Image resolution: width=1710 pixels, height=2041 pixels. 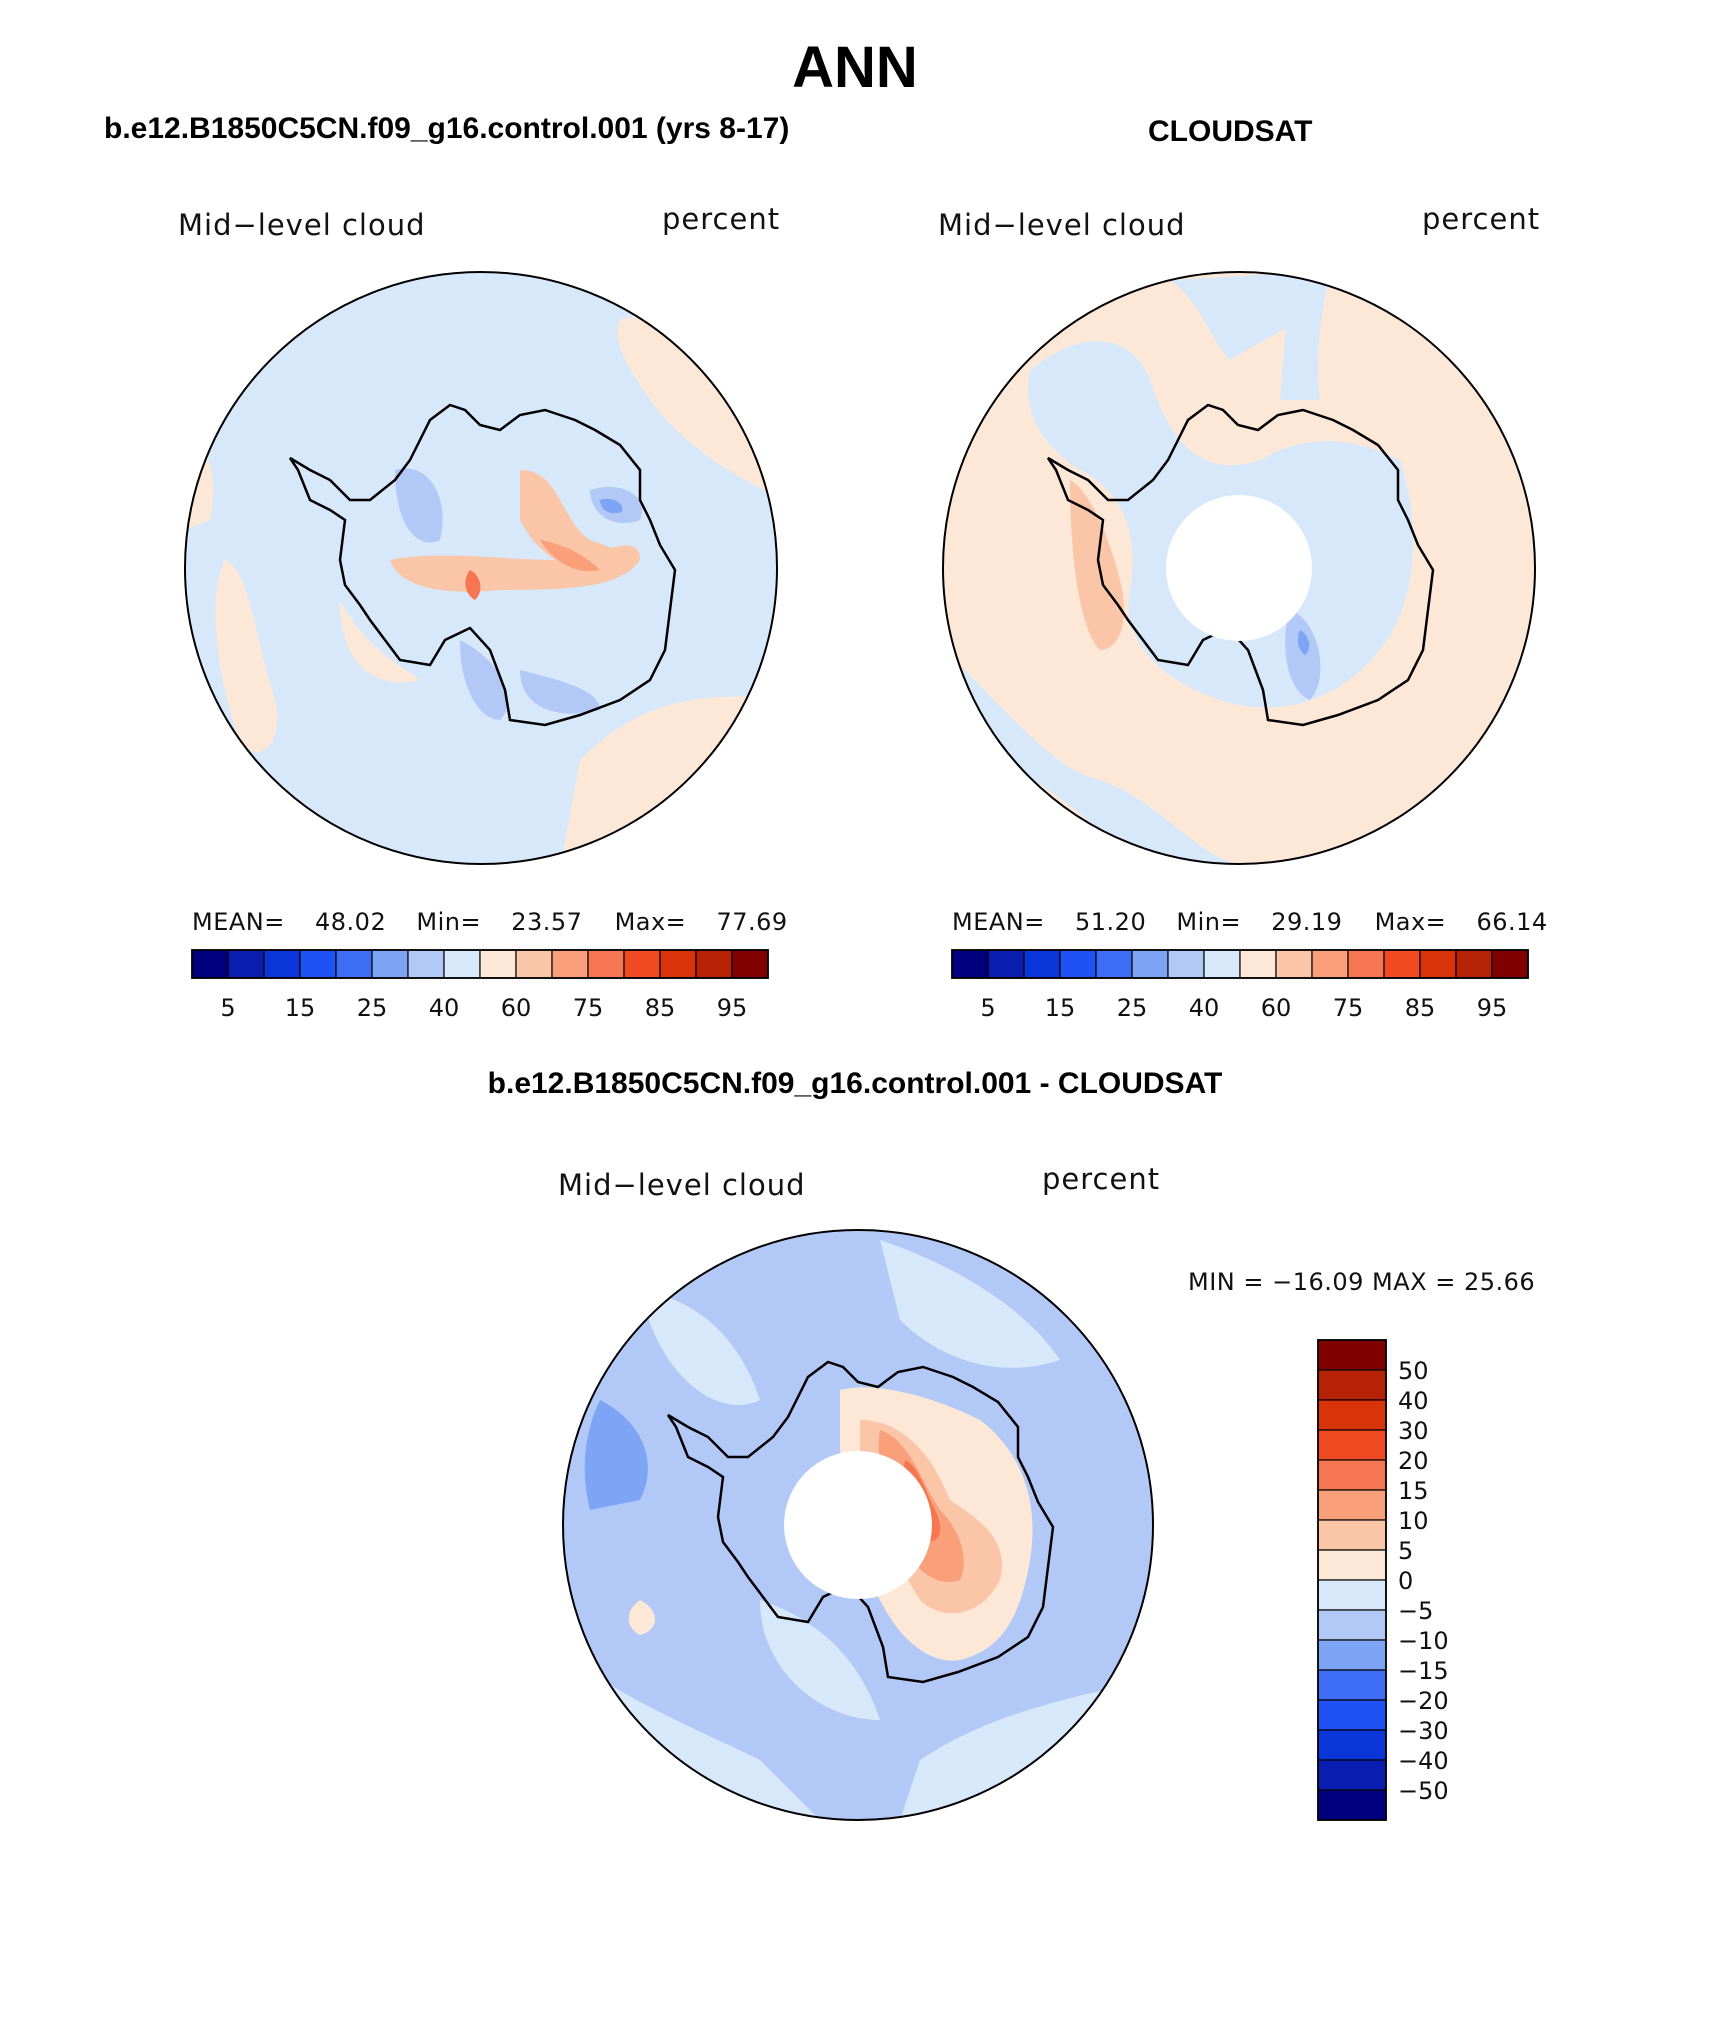 What do you see at coordinates (449, 922) in the screenshot?
I see `model-min-label: Min=` at bounding box center [449, 922].